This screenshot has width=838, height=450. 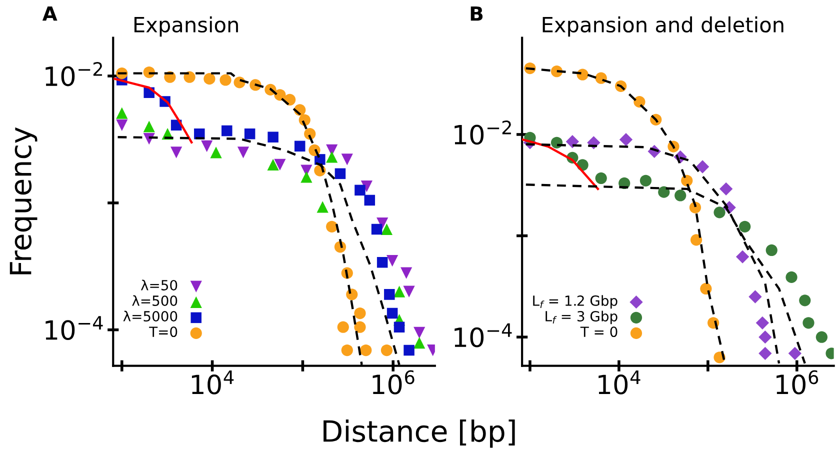 I want to click on legend-label: L$_{f}$ = 3 Gbp, so click(x=582, y=317).